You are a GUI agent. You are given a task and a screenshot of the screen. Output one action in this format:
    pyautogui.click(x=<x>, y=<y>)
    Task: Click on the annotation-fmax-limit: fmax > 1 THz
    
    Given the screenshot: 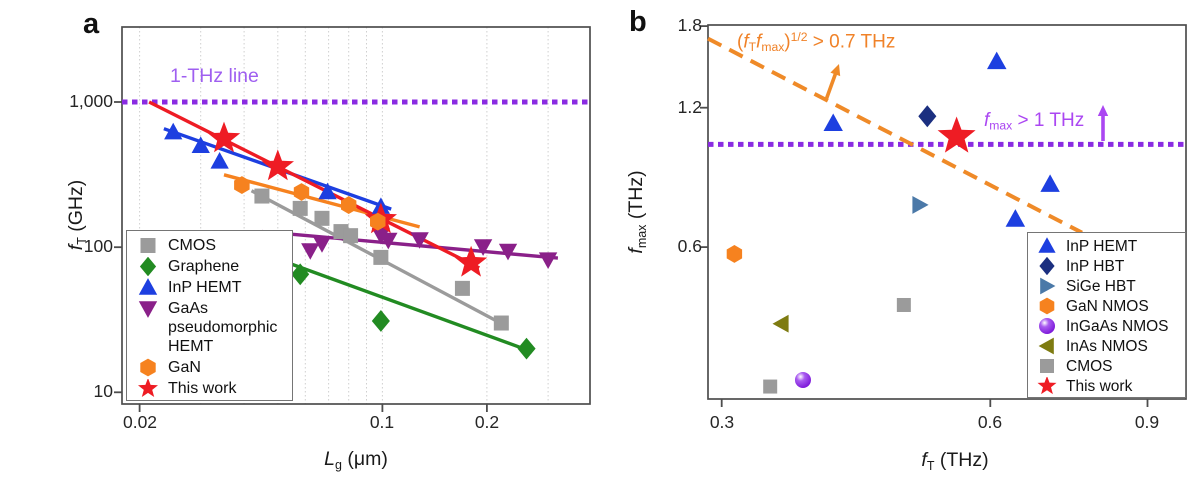 What is the action you would take?
    pyautogui.click(x=1034, y=121)
    